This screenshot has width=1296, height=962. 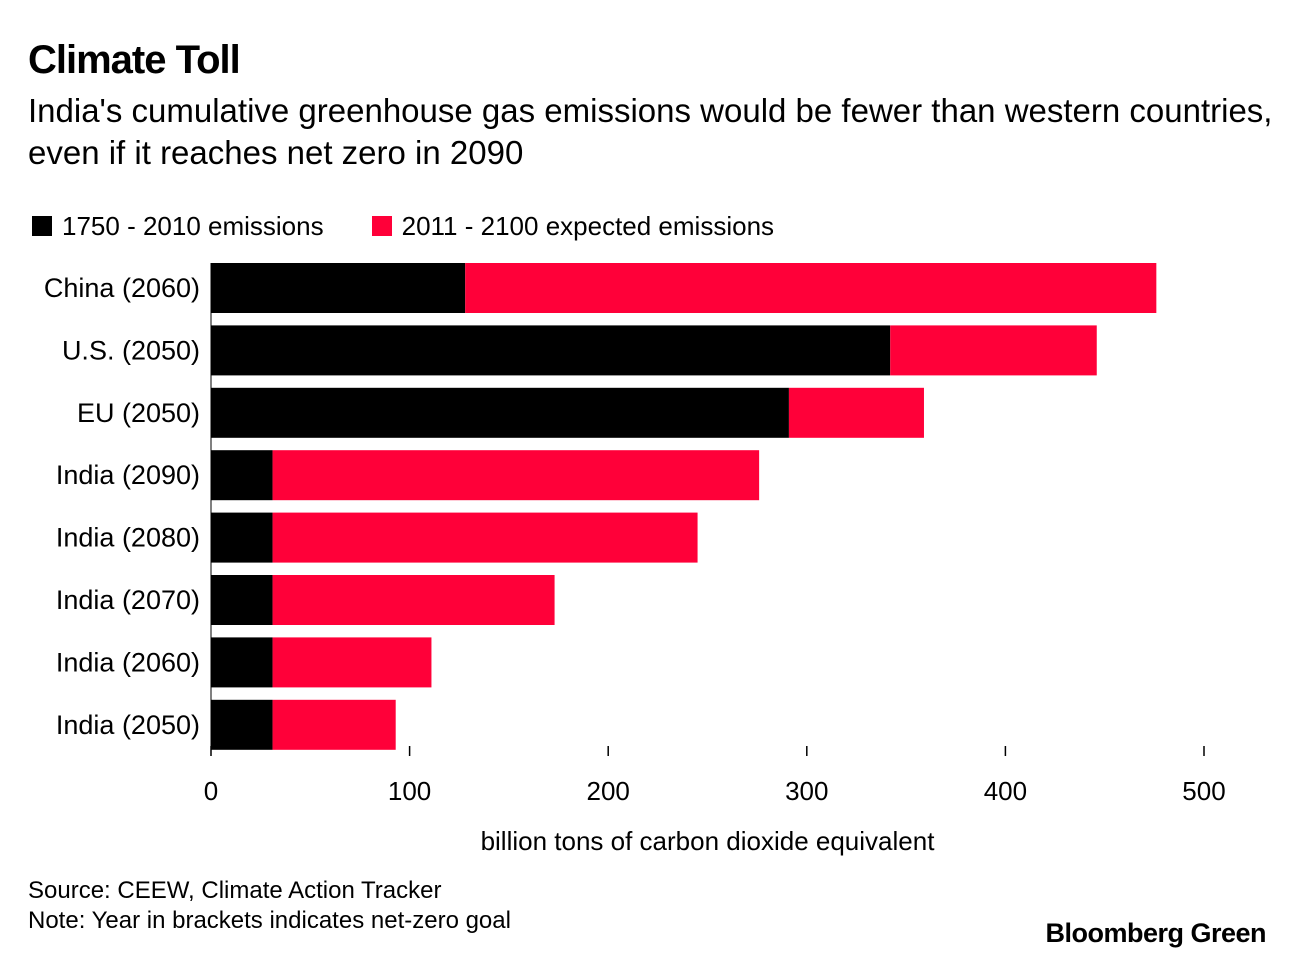 What do you see at coordinates (235, 890) in the screenshot?
I see `source-text: Source: CEEW, Climate Action Tracker` at bounding box center [235, 890].